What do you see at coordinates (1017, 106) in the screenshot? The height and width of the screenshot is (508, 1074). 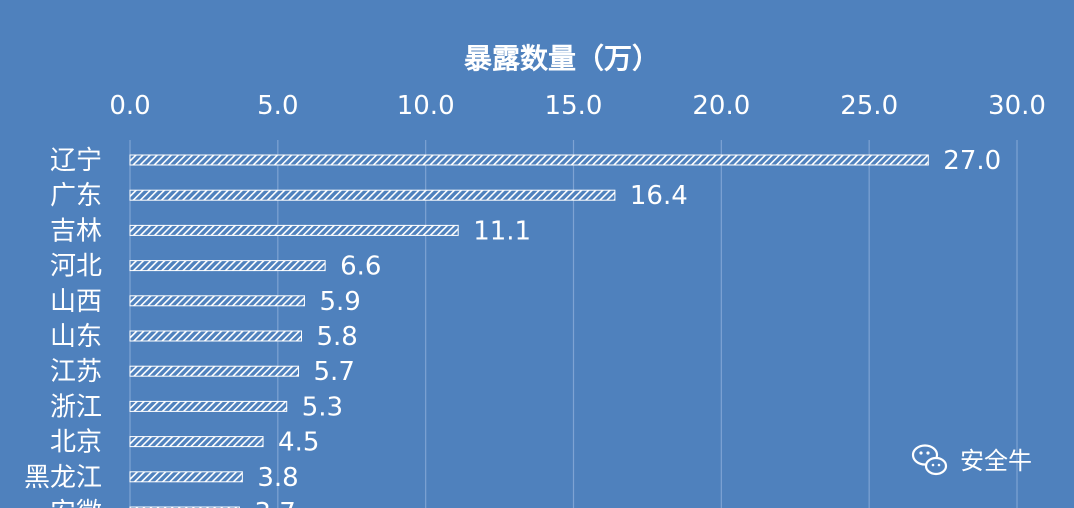 I see `x-tick-label: 30.0` at bounding box center [1017, 106].